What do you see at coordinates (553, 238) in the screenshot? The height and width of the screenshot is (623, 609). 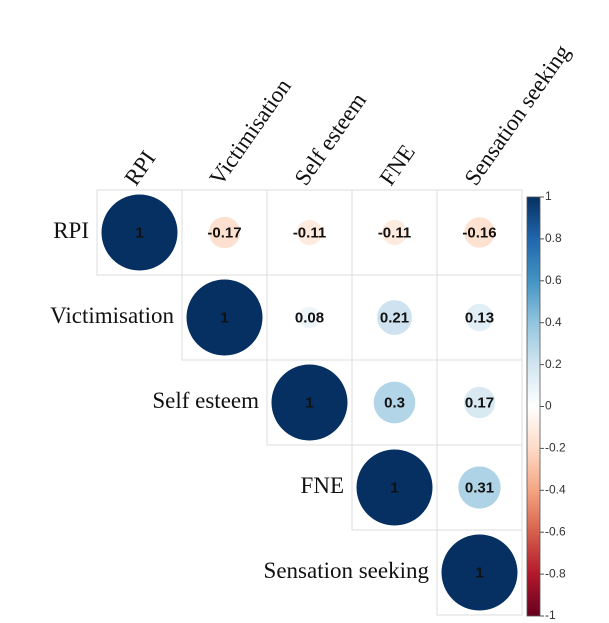 I see `colorbar-tick-label: 0.8` at bounding box center [553, 238].